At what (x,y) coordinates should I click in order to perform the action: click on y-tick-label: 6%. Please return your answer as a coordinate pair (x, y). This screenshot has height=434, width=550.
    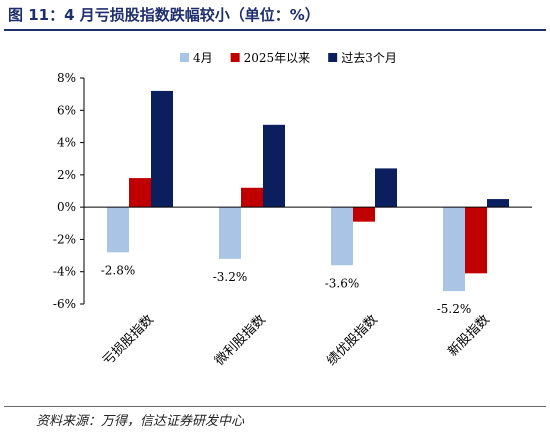
    Looking at the image, I should click on (66, 110).